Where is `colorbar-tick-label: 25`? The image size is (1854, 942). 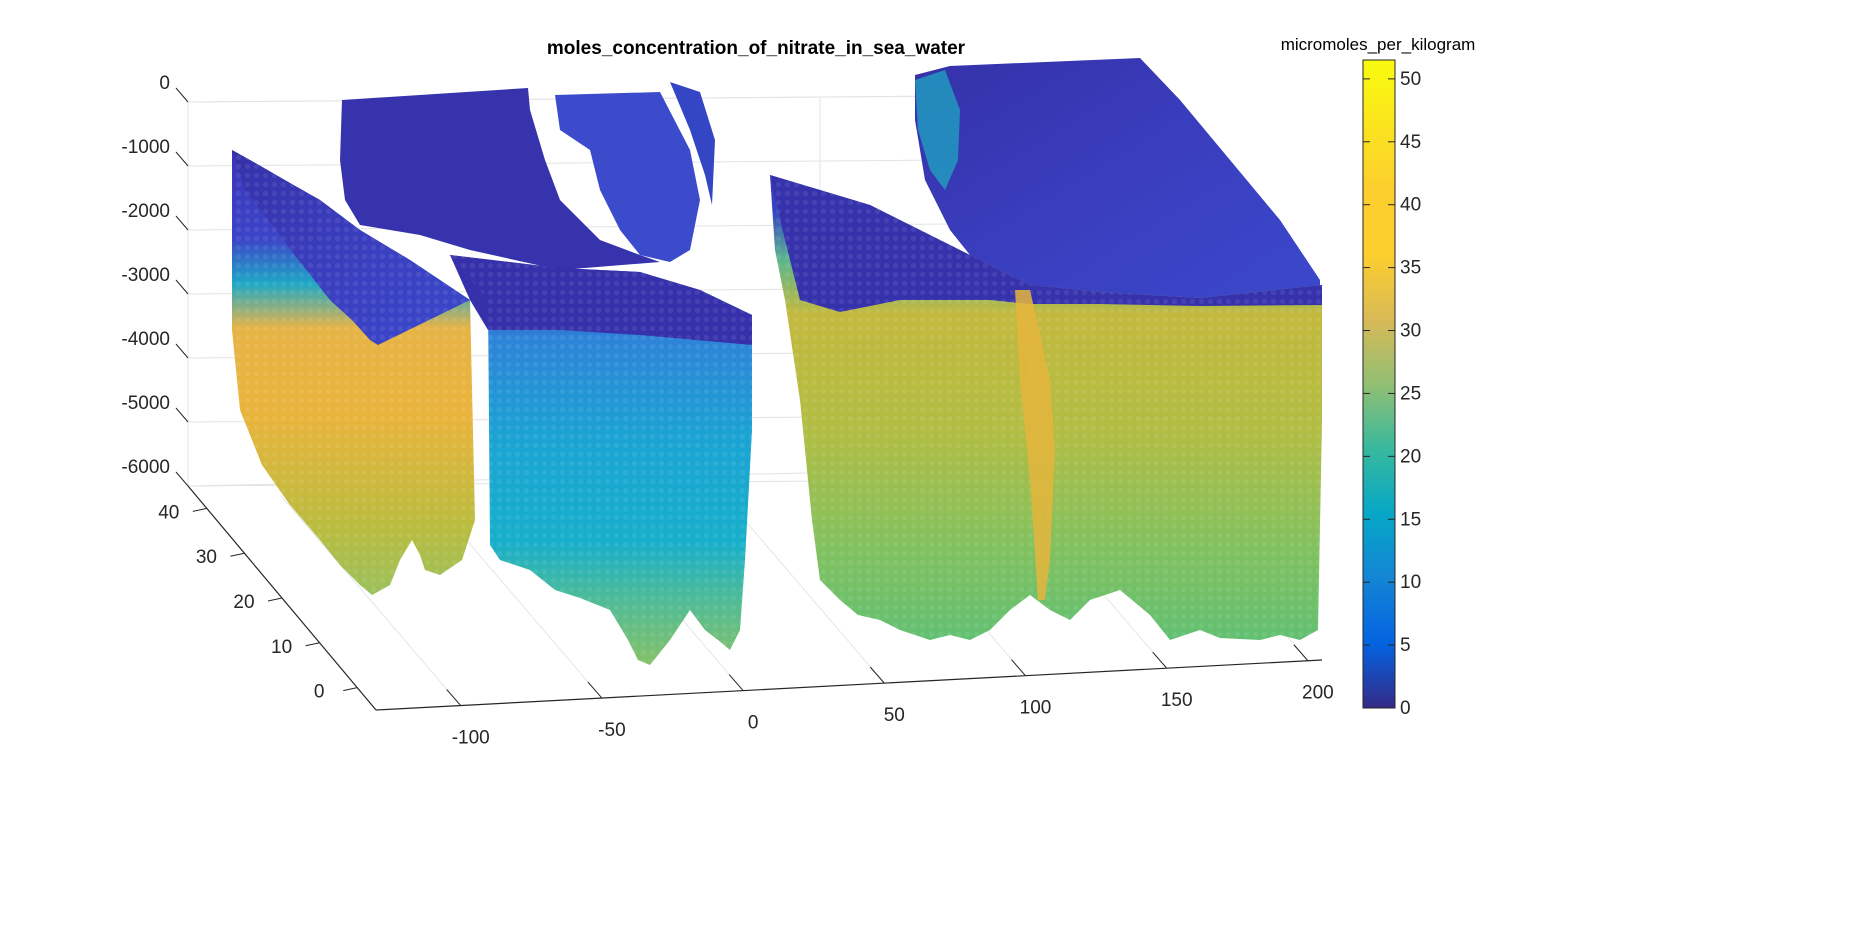
colorbar-tick-label: 25 is located at coordinates (1410, 393).